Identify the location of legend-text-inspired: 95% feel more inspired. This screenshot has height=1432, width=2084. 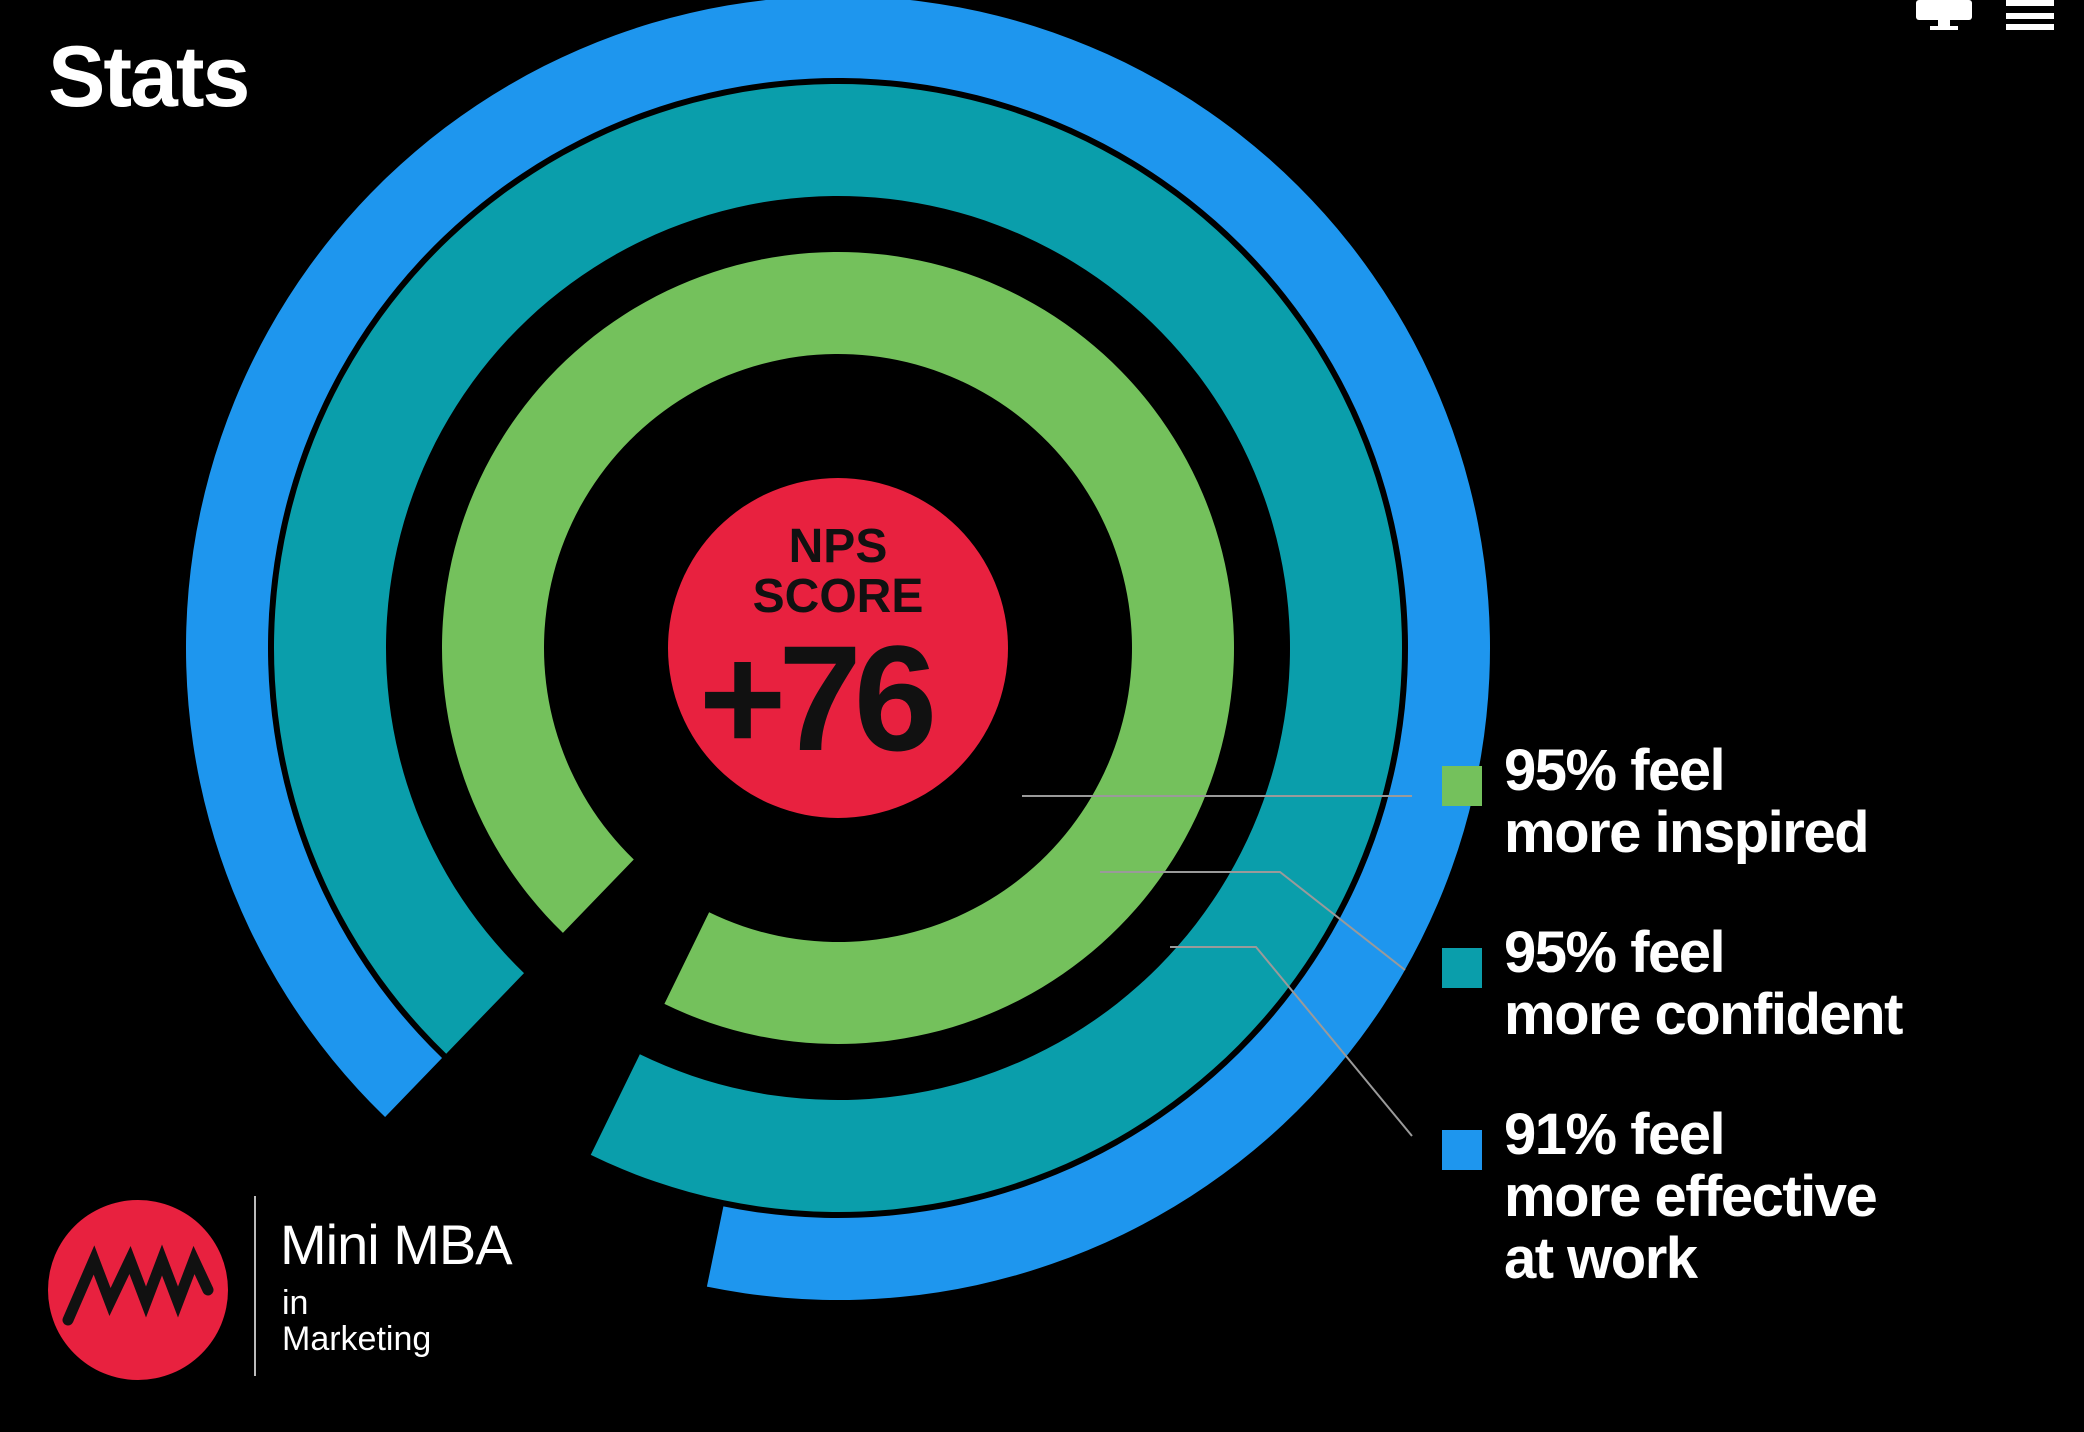
(1687, 801).